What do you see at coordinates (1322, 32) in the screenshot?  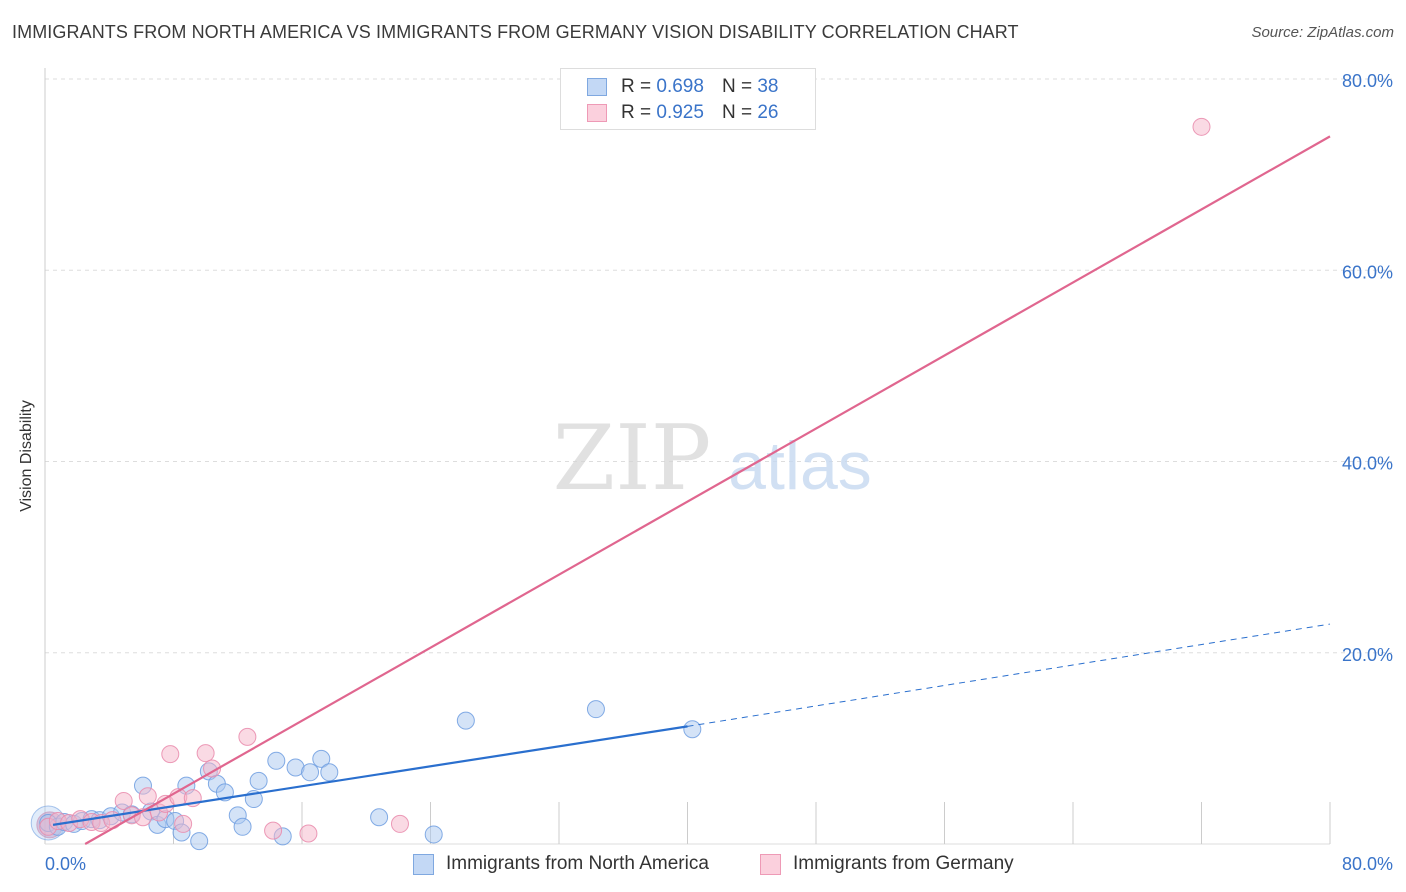 I see `chart-source: Source: ZipAtlas.com` at bounding box center [1322, 32].